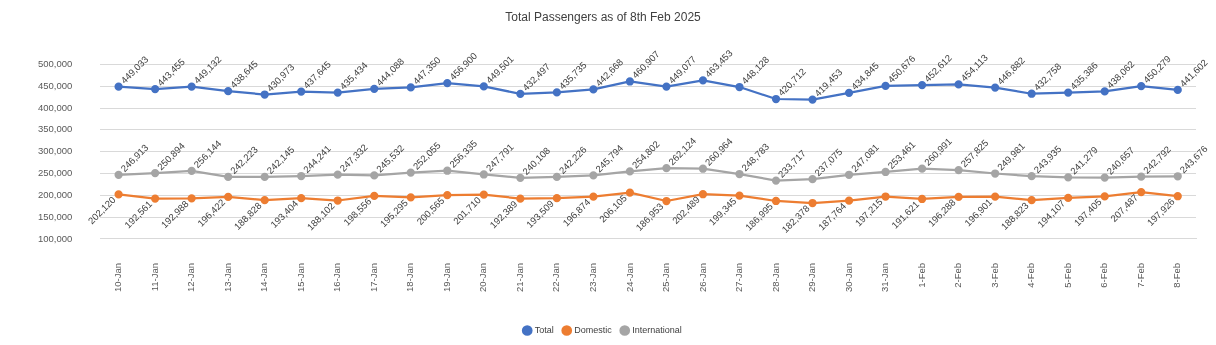 The height and width of the screenshot is (345, 1216). I want to click on y-tick-label: 250,000, so click(55, 173).